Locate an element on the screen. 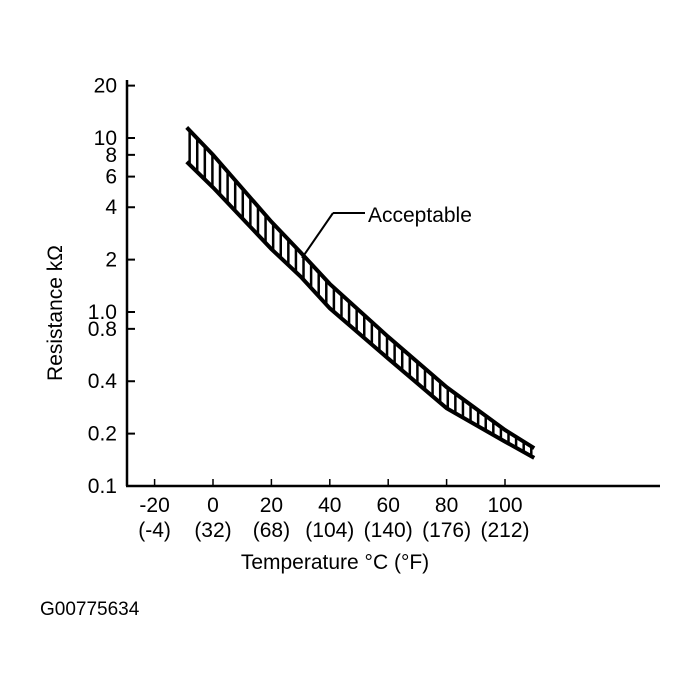  y-tick-label: 2 is located at coordinates (111, 260).